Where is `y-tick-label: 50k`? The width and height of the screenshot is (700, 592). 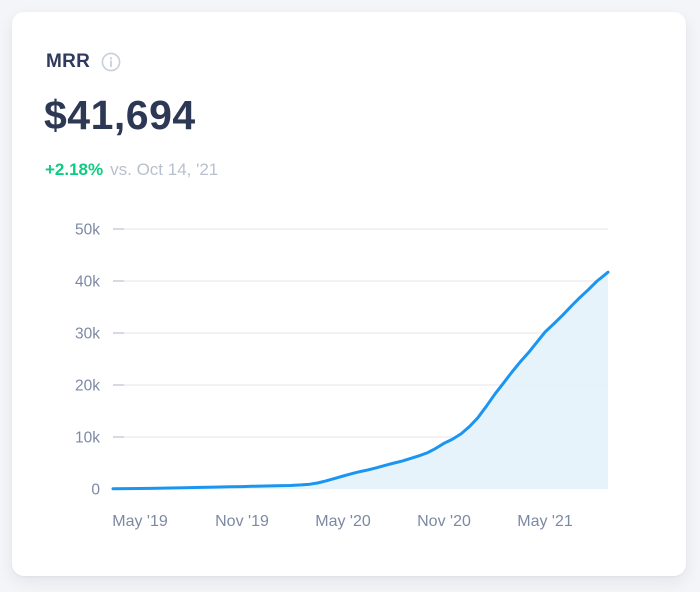 y-tick-label: 50k is located at coordinates (87, 230).